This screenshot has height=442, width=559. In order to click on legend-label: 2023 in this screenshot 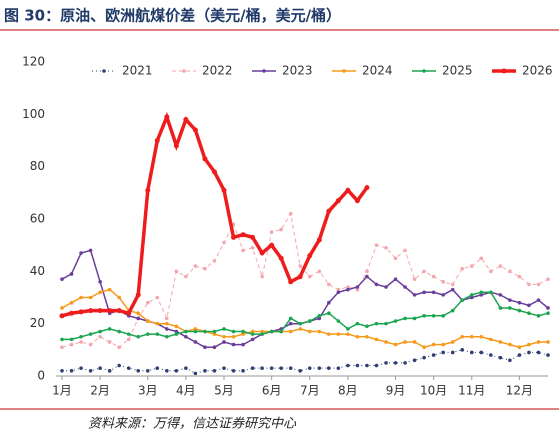, I will do `click(297, 71)`.